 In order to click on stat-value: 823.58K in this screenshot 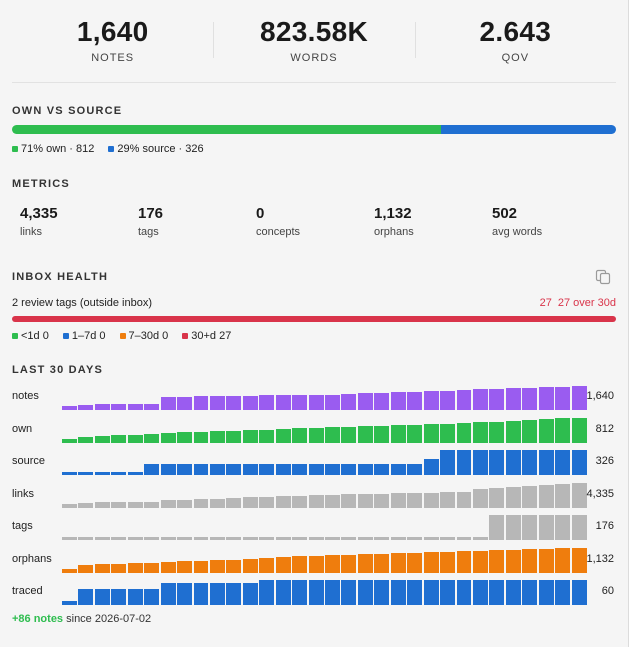, I will do `click(314, 31)`.